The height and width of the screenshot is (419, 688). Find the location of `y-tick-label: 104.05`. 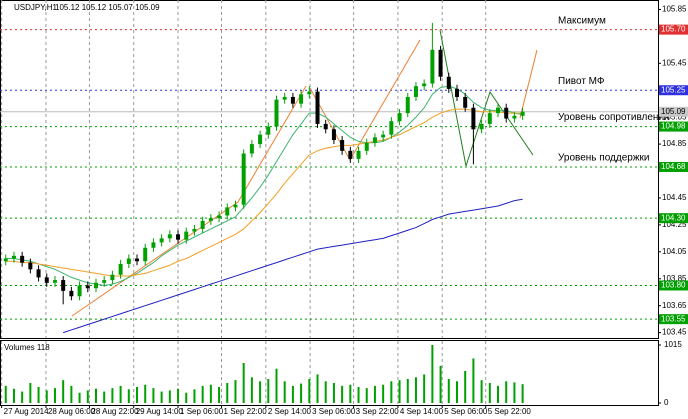

y-tick-label: 104.05 is located at coordinates (674, 251).